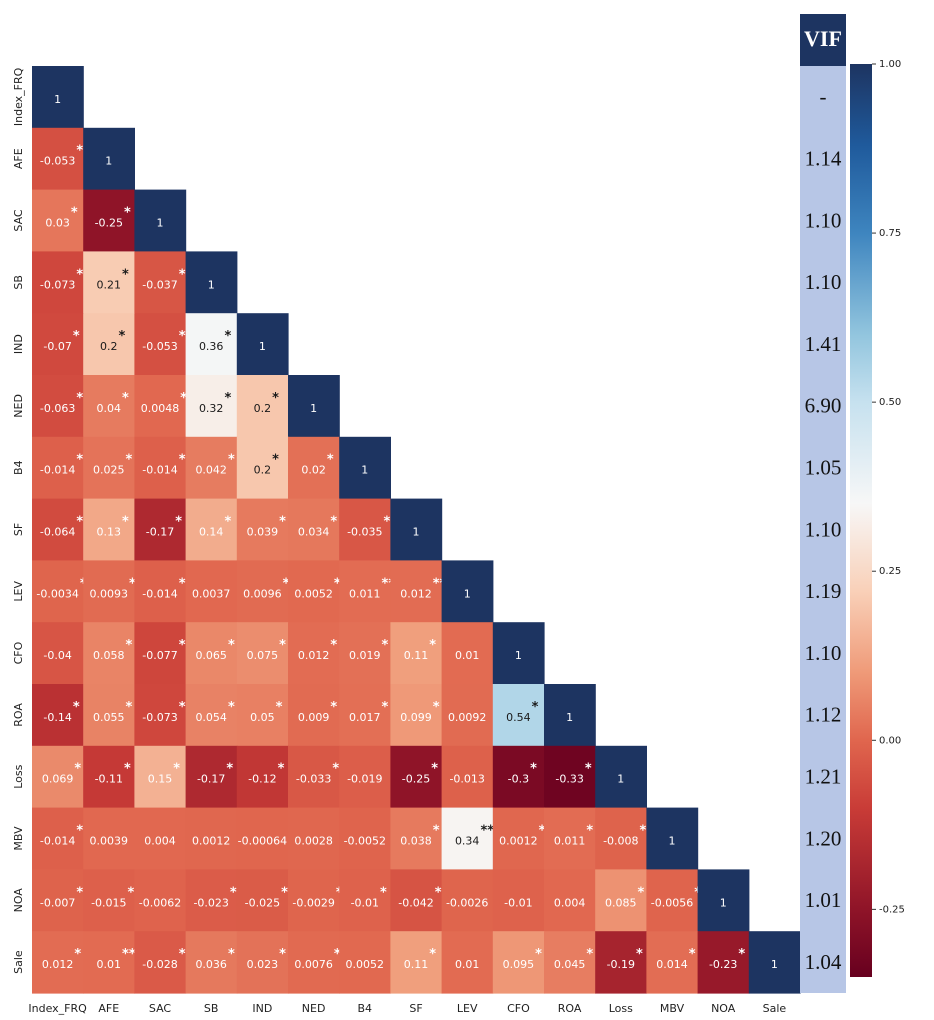 Image resolution: width=934 pixels, height=1020 pixels. What do you see at coordinates (723, 1008) in the screenshot?
I see `x-tick-label: NOA` at bounding box center [723, 1008].